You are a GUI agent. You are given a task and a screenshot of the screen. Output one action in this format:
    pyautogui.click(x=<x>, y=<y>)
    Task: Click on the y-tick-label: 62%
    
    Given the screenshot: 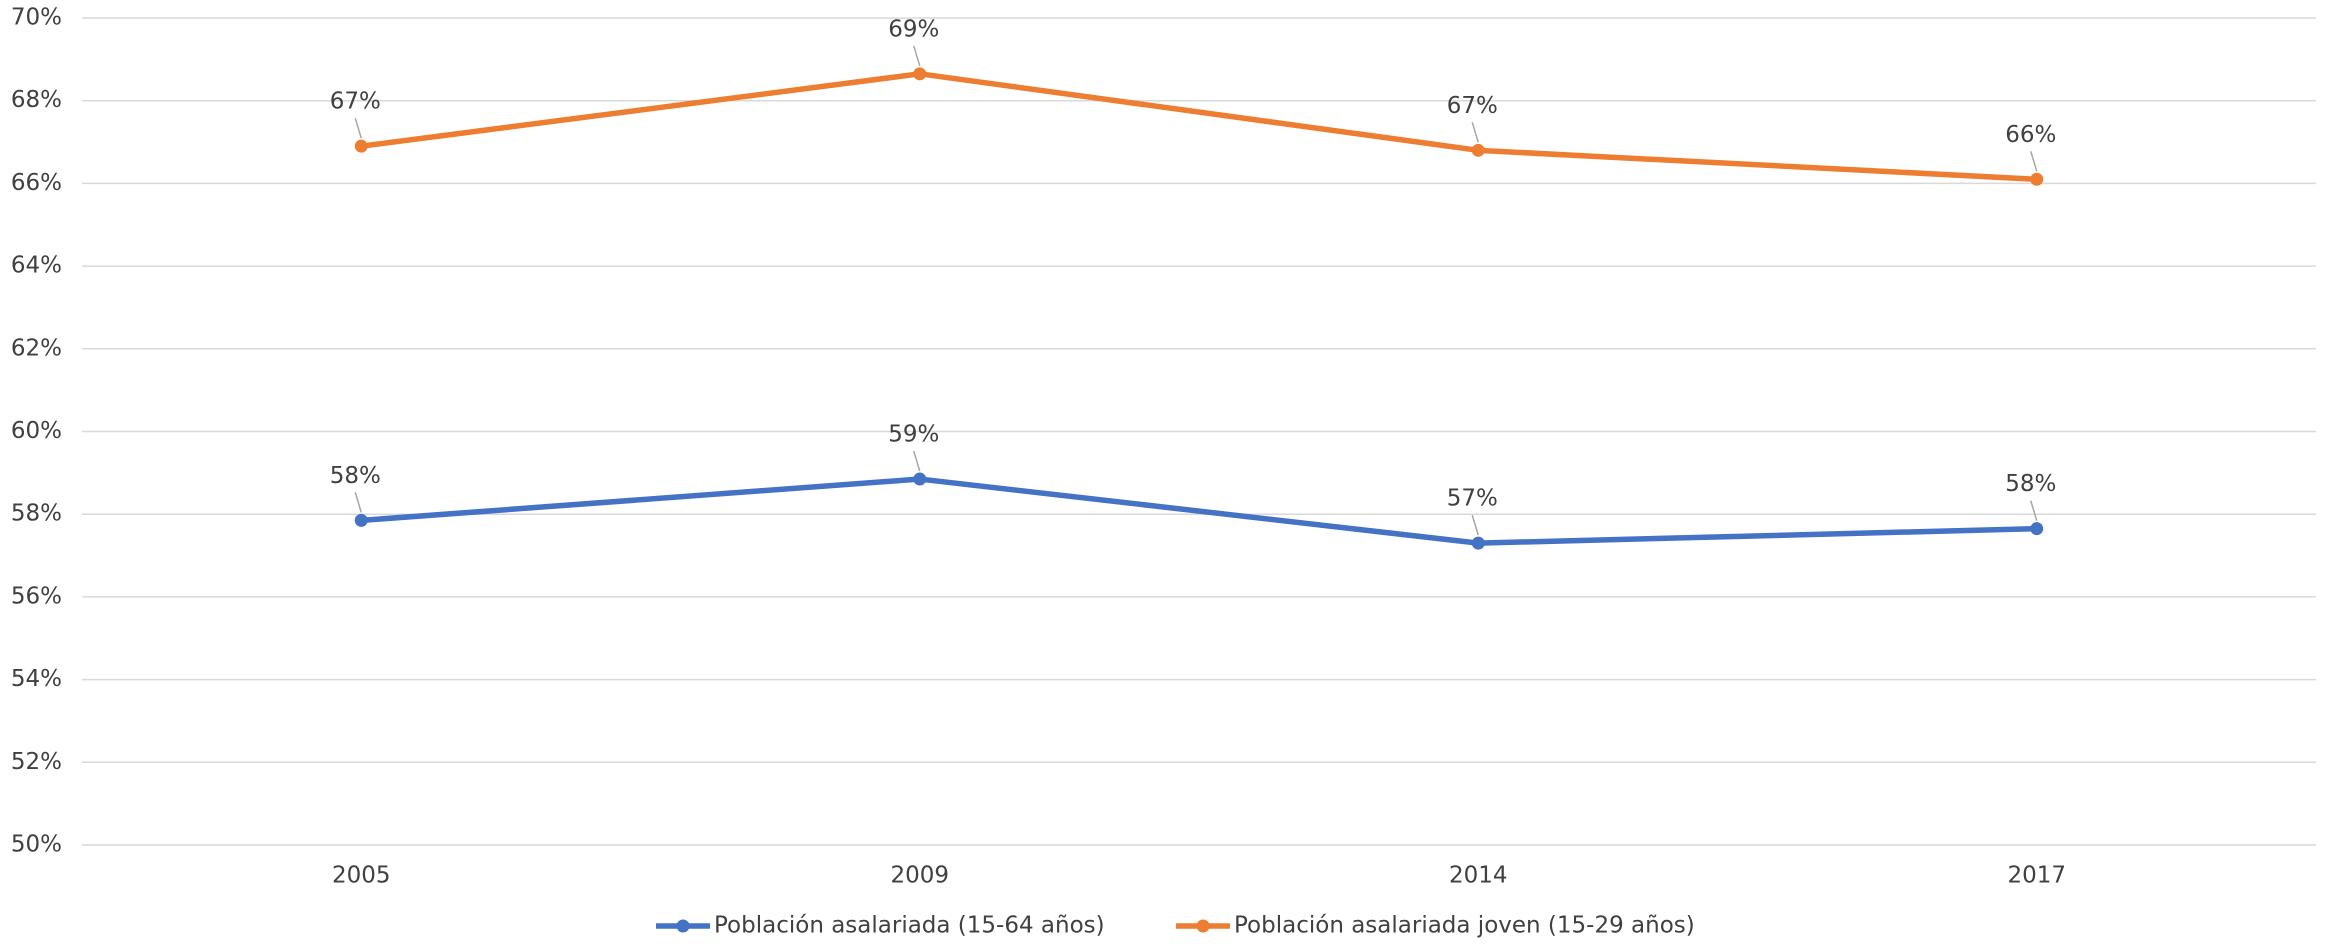 What is the action you would take?
    pyautogui.click(x=36, y=348)
    